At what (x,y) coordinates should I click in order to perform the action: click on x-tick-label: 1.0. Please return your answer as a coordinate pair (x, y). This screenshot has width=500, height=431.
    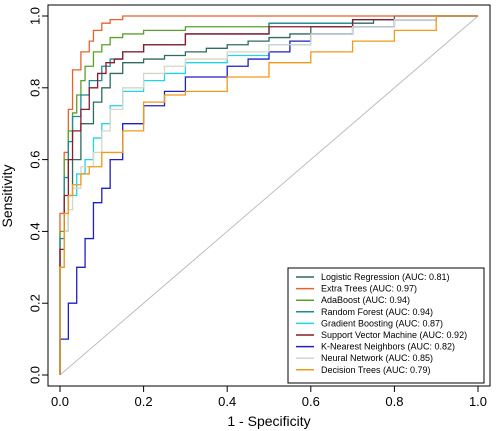
    Looking at the image, I should click on (478, 401).